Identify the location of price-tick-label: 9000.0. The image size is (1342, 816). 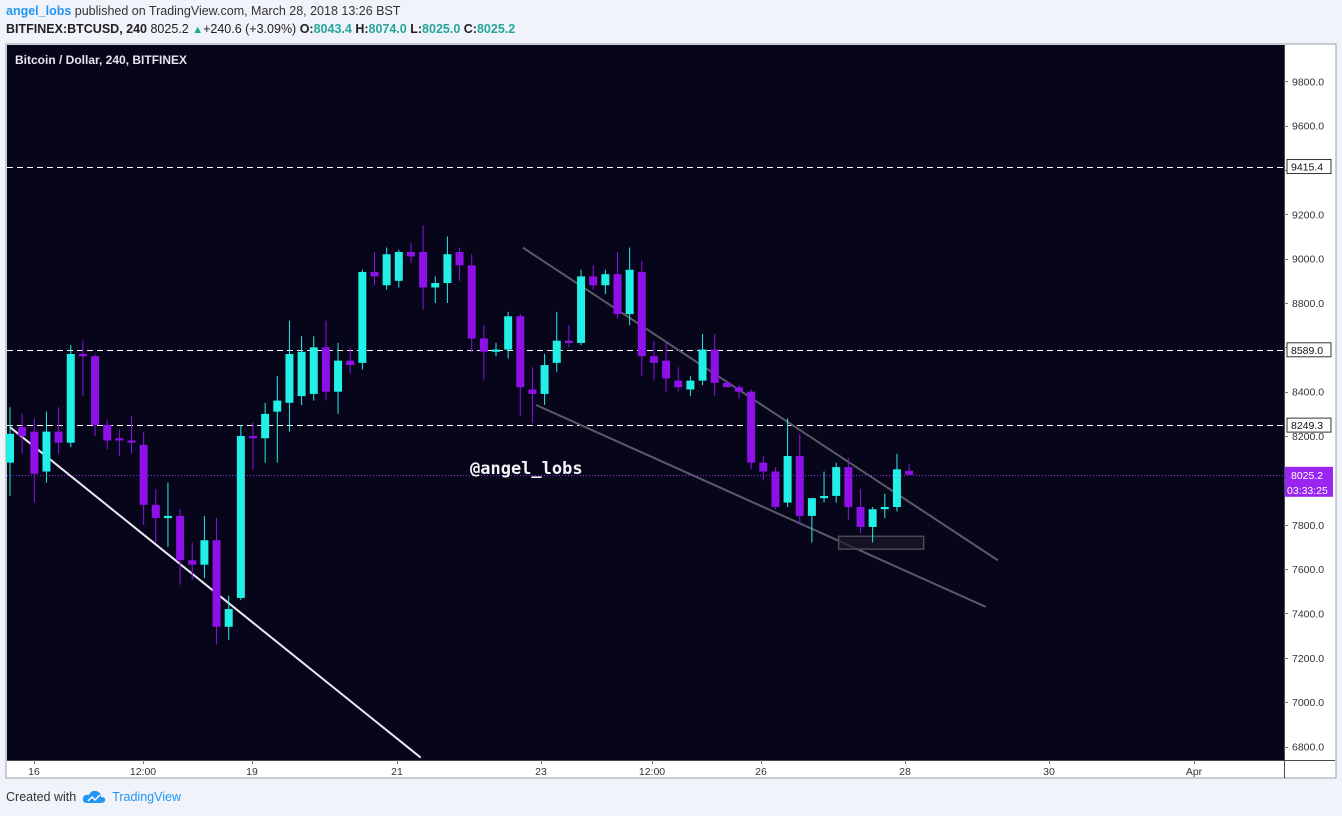
(1308, 260).